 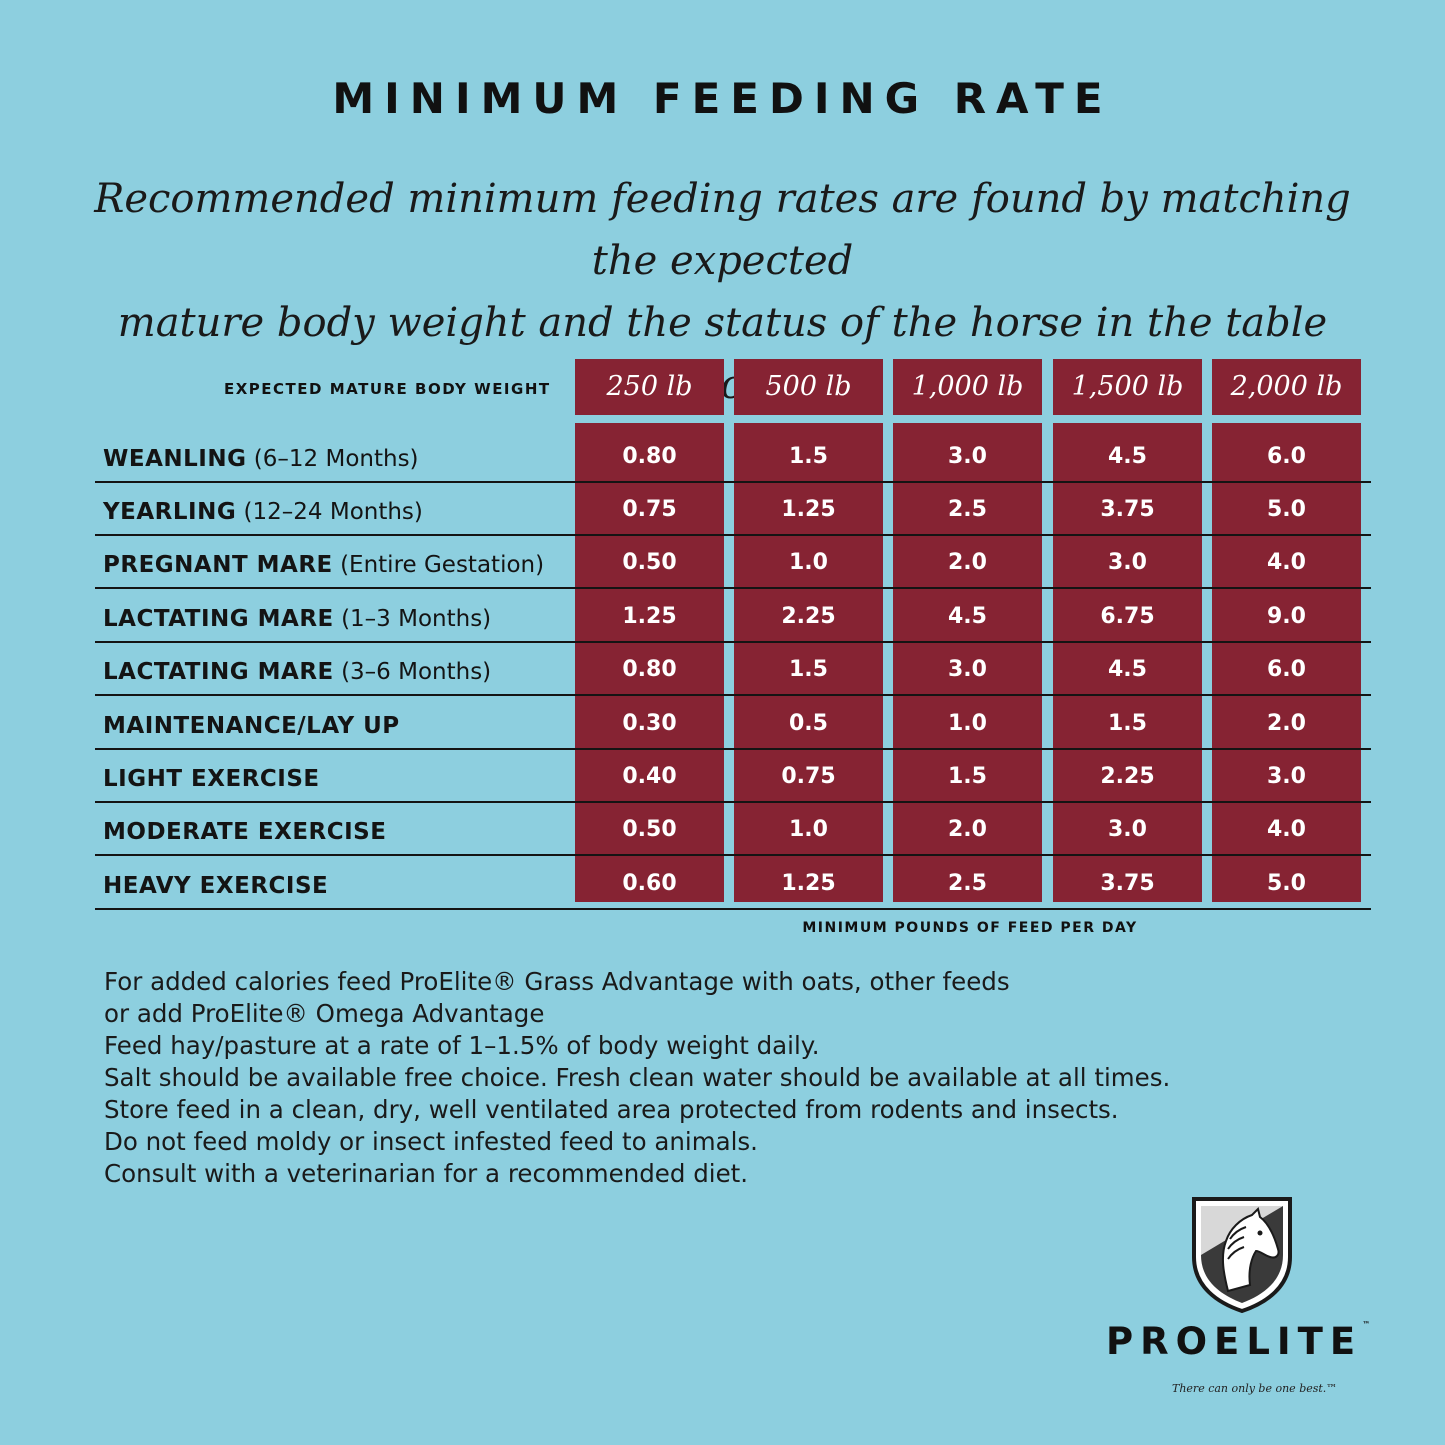 What do you see at coordinates (649, 883) in the screenshot?
I see `table-cell: 0.60` at bounding box center [649, 883].